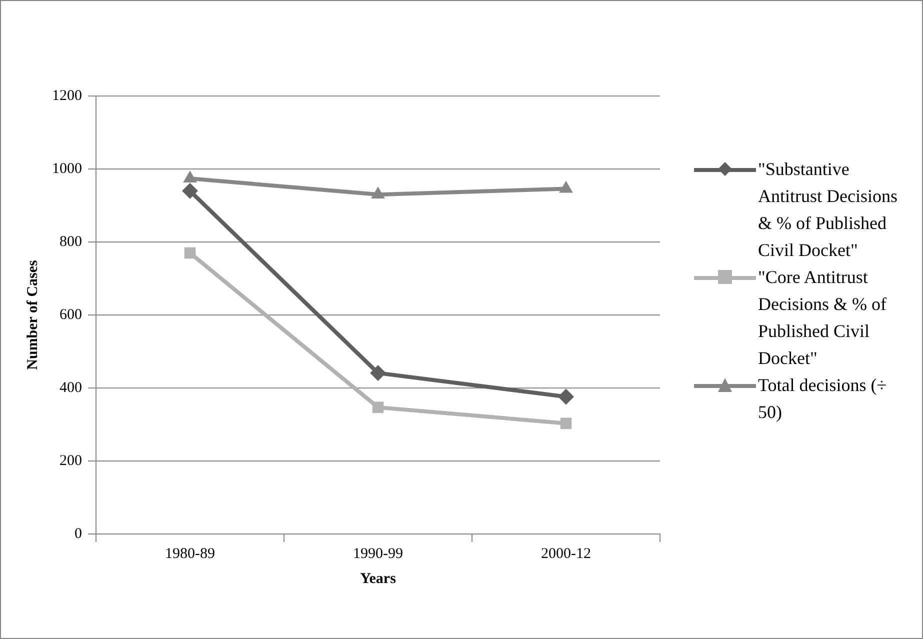 The width and height of the screenshot is (923, 639). What do you see at coordinates (67, 96) in the screenshot?
I see `y-tick-label: 1200` at bounding box center [67, 96].